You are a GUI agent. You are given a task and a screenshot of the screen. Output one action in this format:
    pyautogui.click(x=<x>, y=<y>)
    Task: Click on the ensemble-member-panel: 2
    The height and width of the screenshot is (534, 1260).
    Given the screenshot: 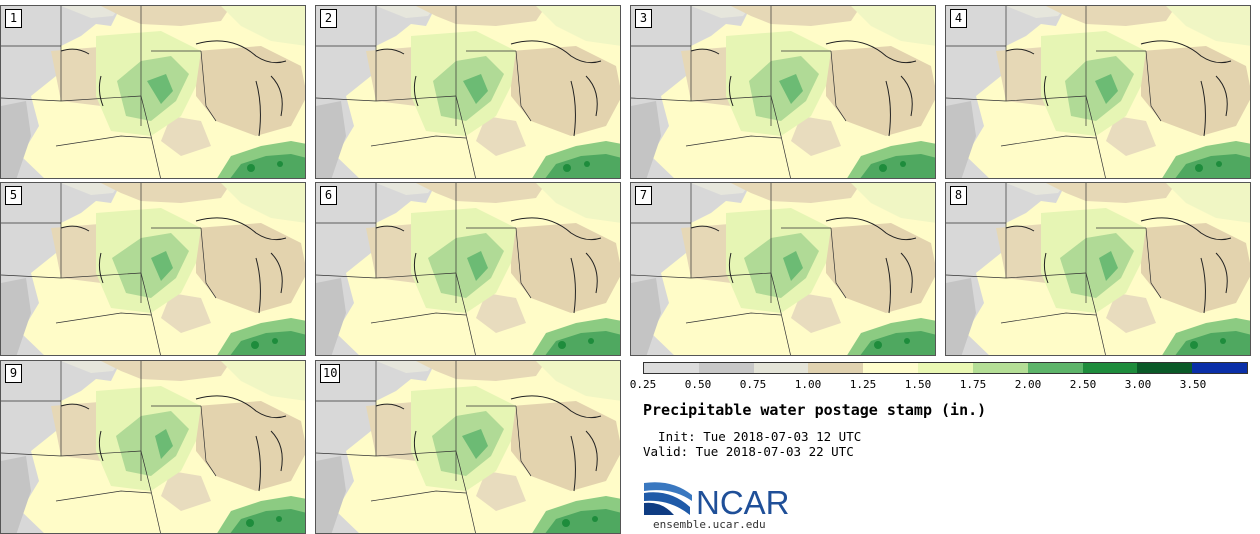 What is the action you would take?
    pyautogui.click(x=468, y=92)
    